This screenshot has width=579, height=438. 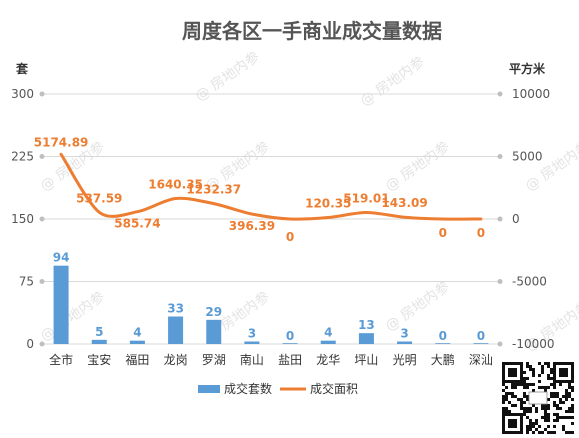 What do you see at coordinates (176, 360) in the screenshot?
I see `x-axis-tick: 龙岗` at bounding box center [176, 360].